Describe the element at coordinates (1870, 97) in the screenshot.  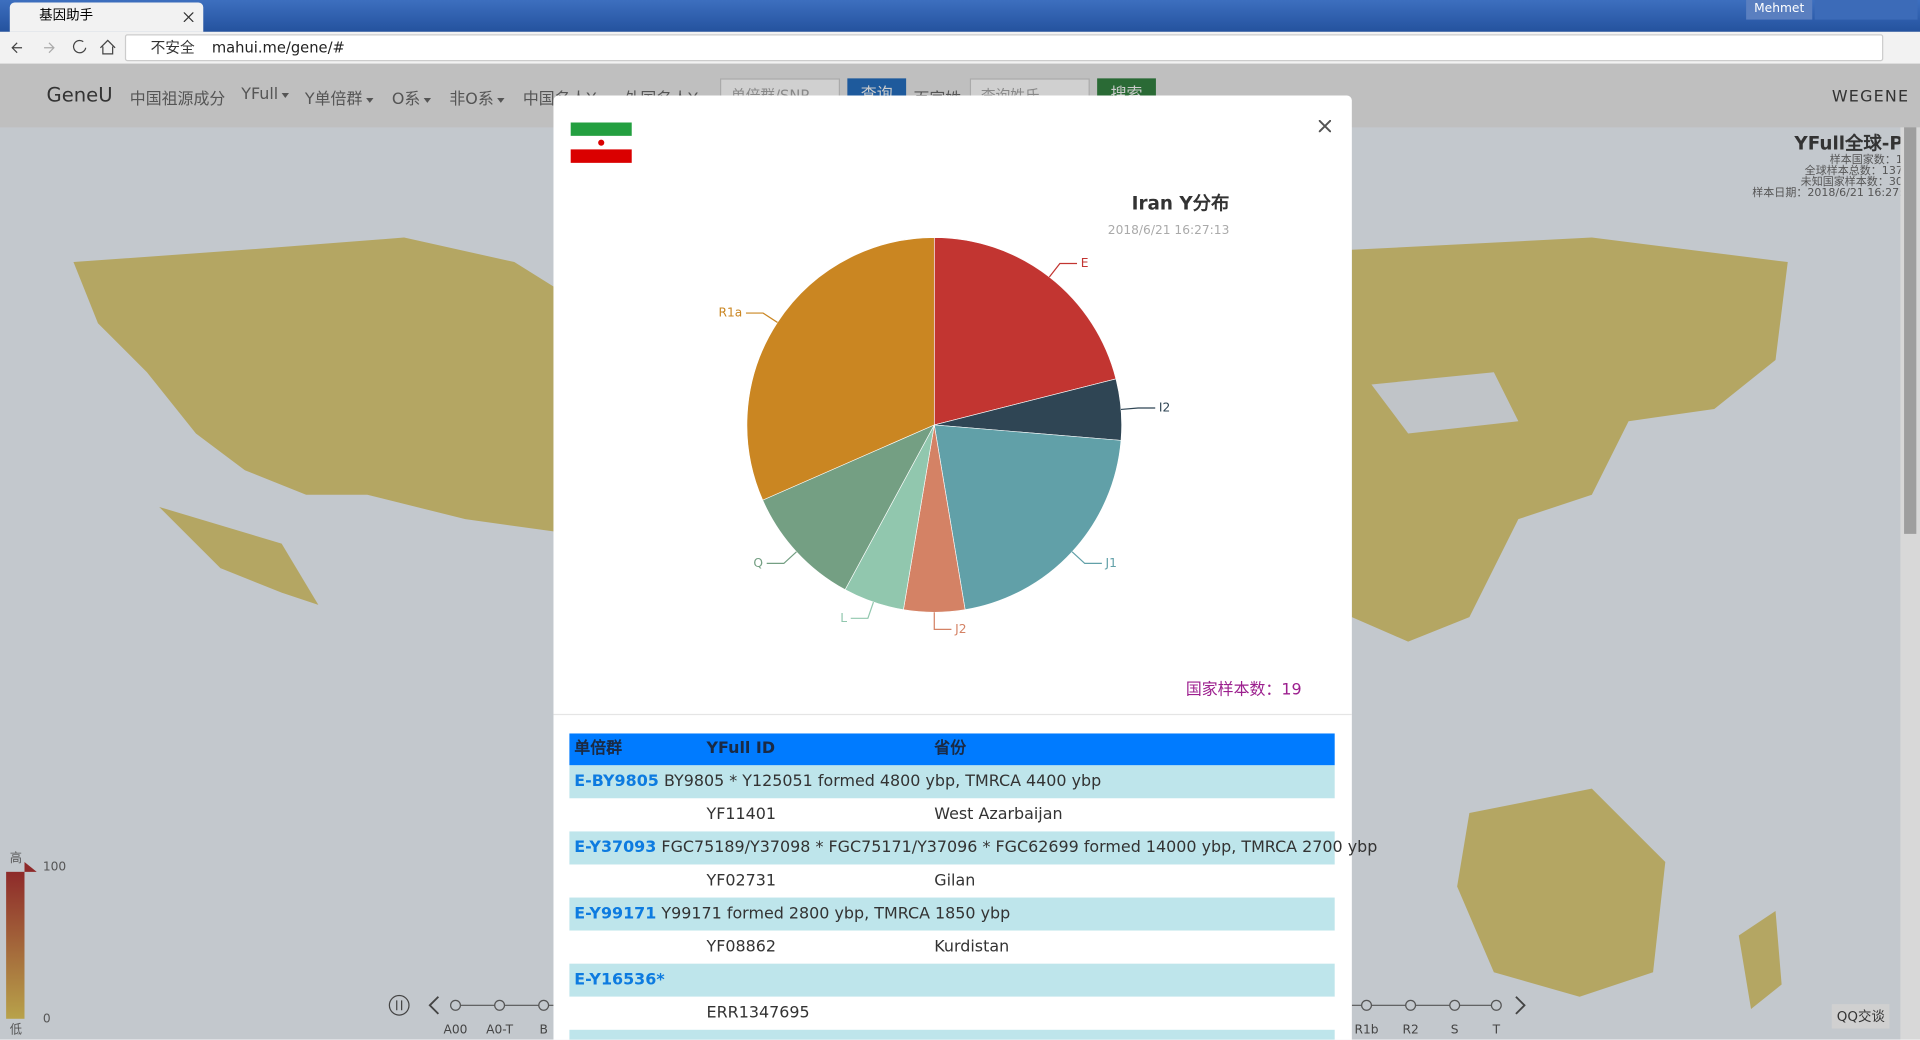
I see `partner-logo: WEGENE` at that location.